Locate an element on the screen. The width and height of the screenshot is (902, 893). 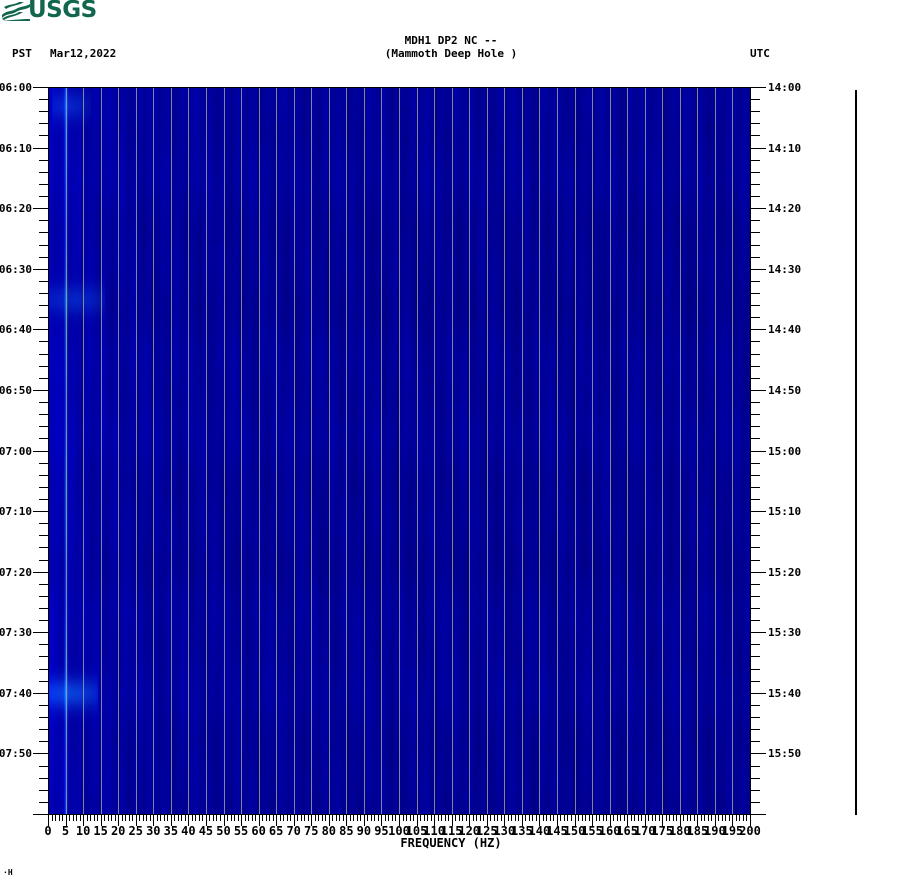
time-tick-label: 06:40 is located at coordinates (16, 330).